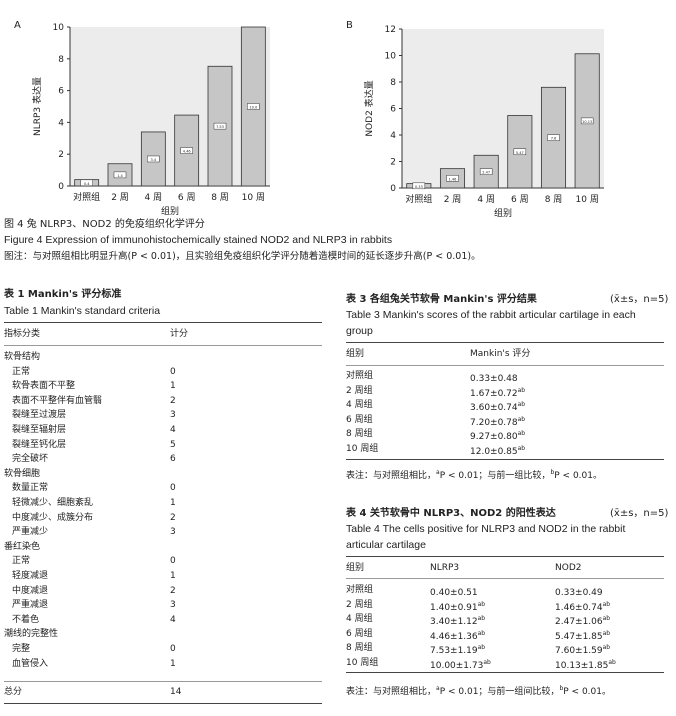  What do you see at coordinates (359, 405) in the screenshot?
I see `table3-group: 4 周组` at bounding box center [359, 405].